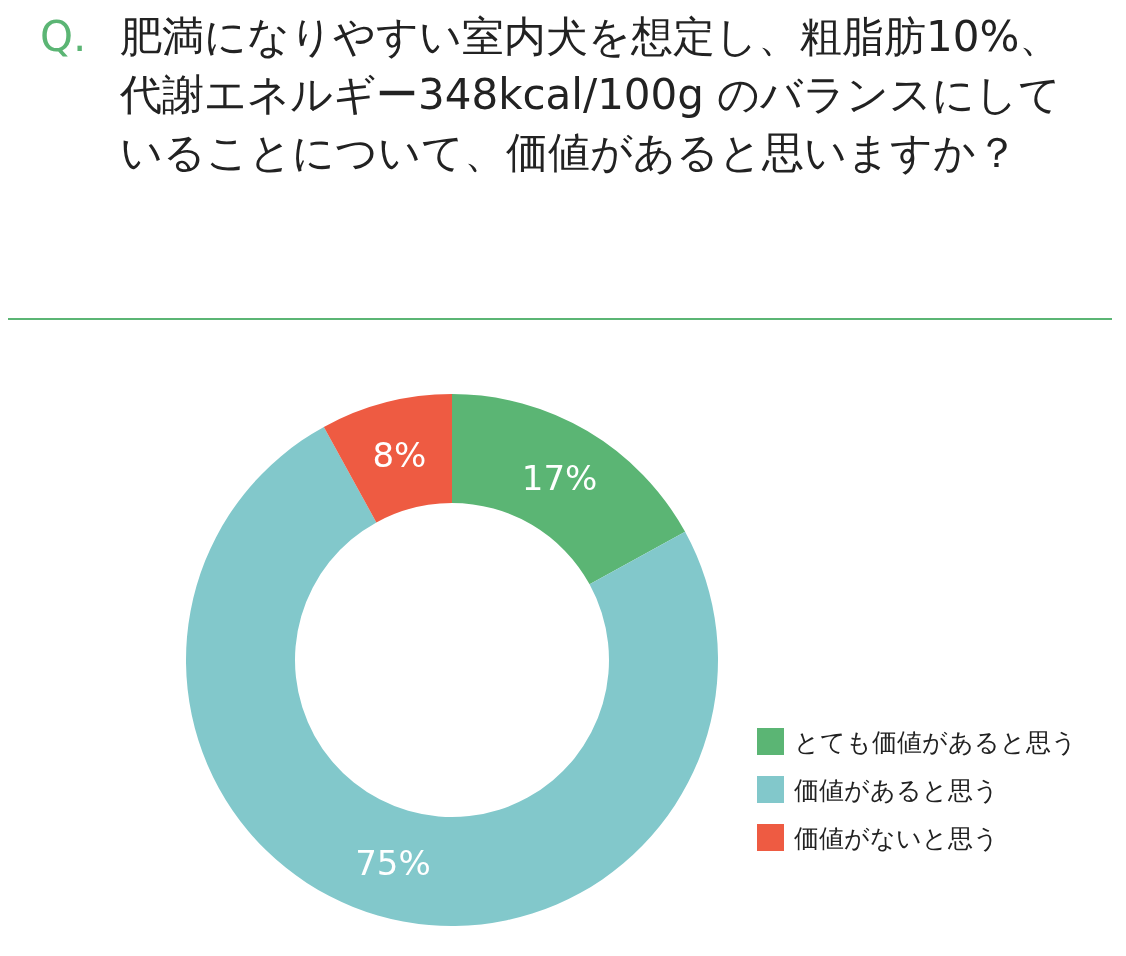 This screenshot has height=956, width=1126. I want to click on legend-label: 価値がないと思う, so click(896, 838).